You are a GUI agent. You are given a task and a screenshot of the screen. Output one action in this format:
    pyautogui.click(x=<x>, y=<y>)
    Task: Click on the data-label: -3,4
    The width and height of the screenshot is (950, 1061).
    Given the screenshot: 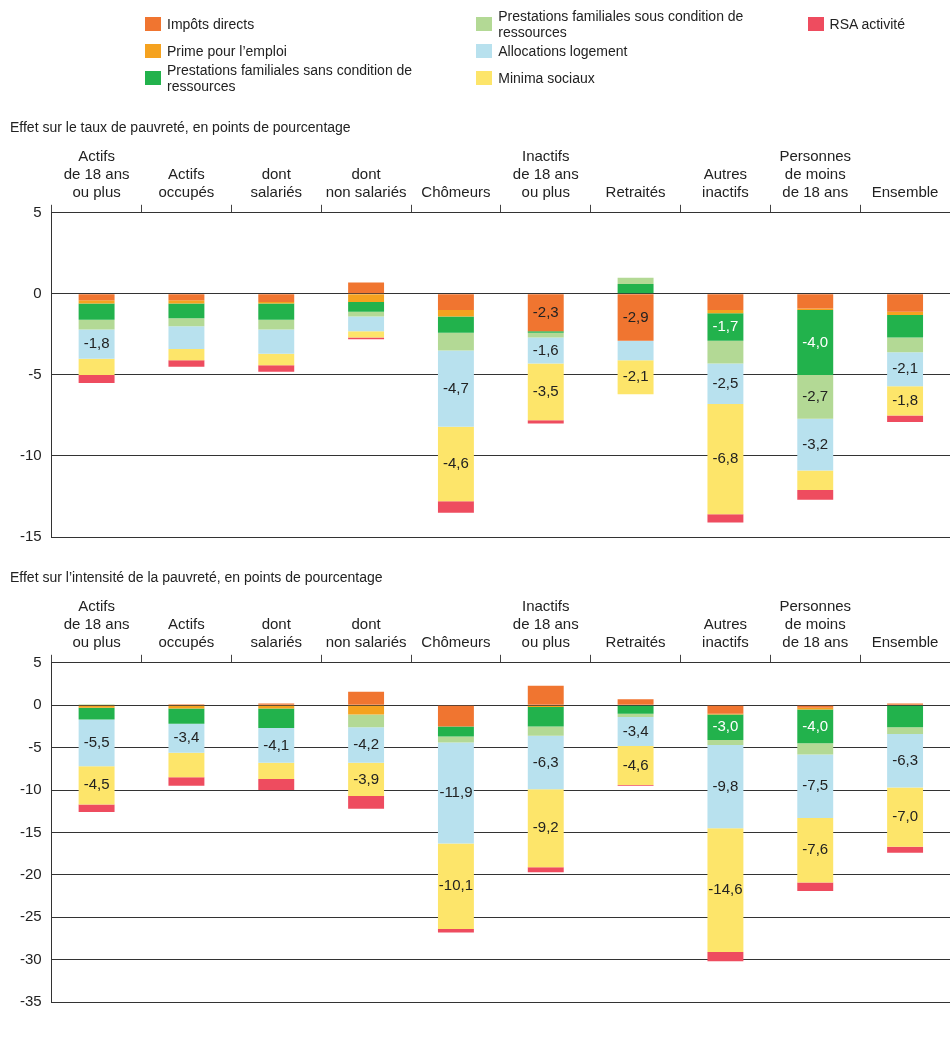 What is the action you would take?
    pyautogui.click(x=635, y=730)
    